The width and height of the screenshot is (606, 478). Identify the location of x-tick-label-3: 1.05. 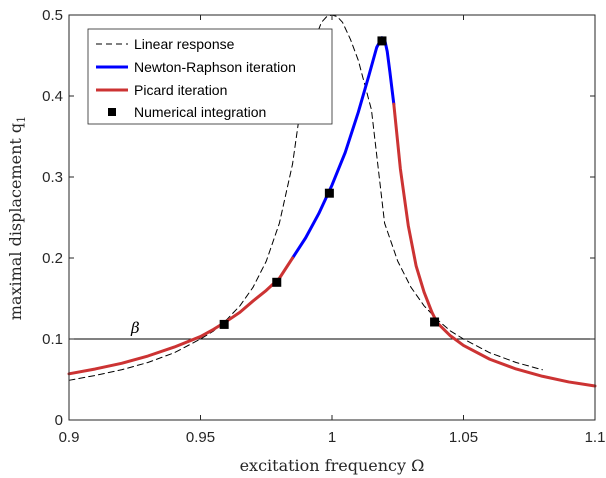
(463, 437).